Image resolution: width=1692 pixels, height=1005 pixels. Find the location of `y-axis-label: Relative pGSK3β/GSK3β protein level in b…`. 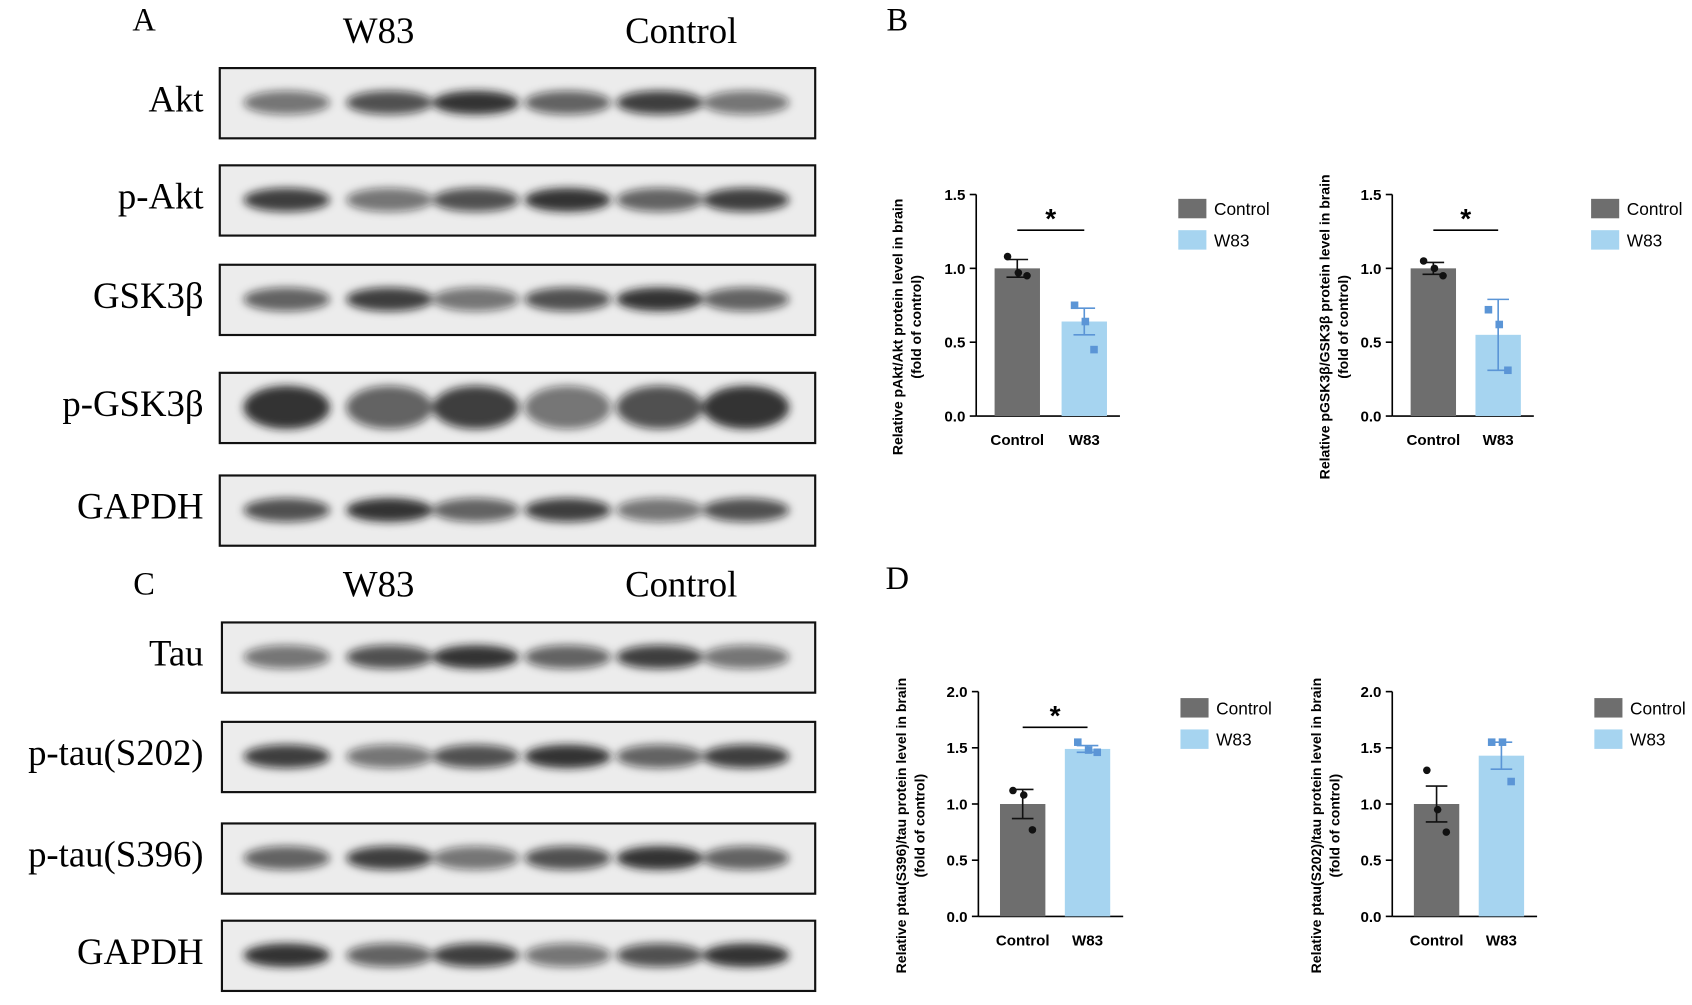

y-axis-label: Relative pGSK3β/GSK3β protein level in b… is located at coordinates (1325, 326).